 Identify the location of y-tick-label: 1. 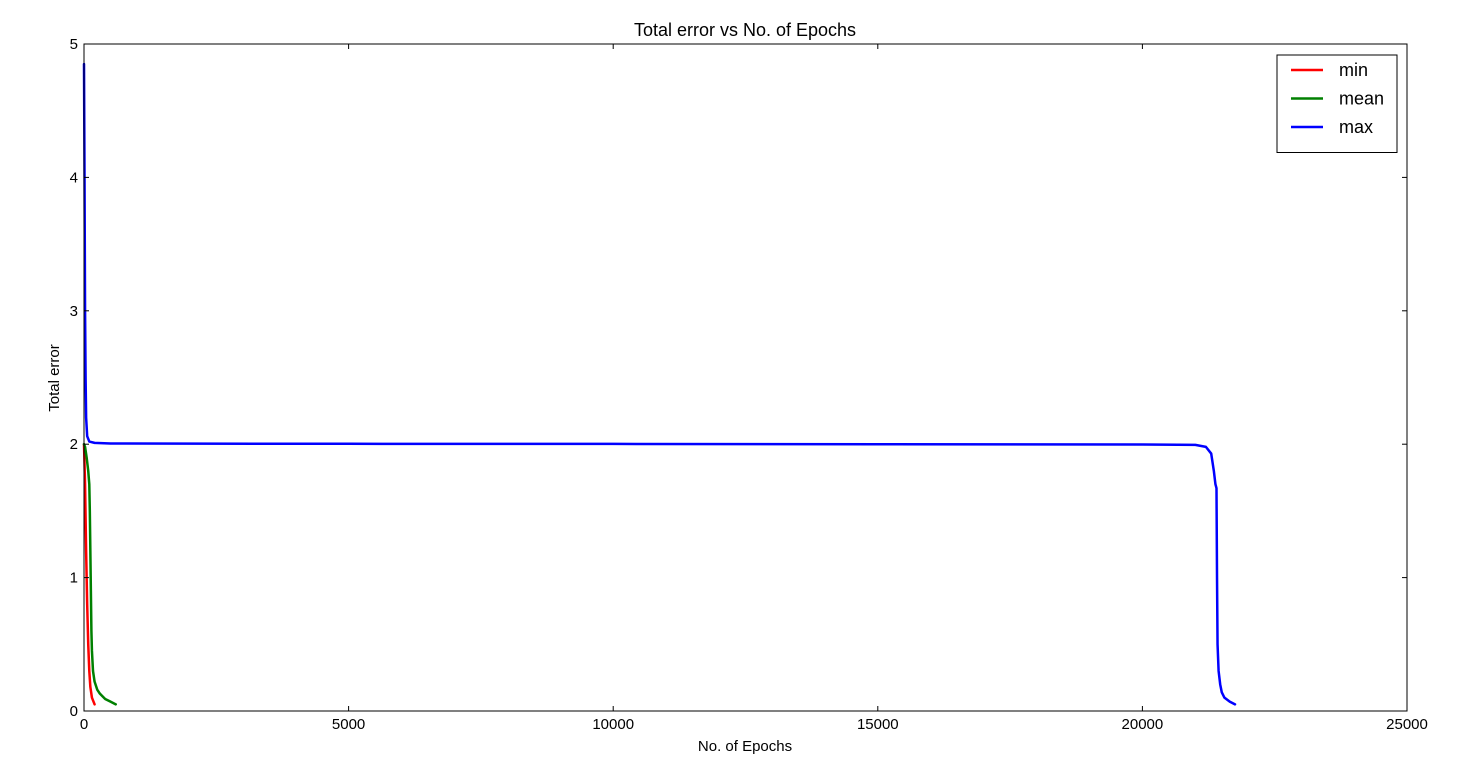
(74, 578).